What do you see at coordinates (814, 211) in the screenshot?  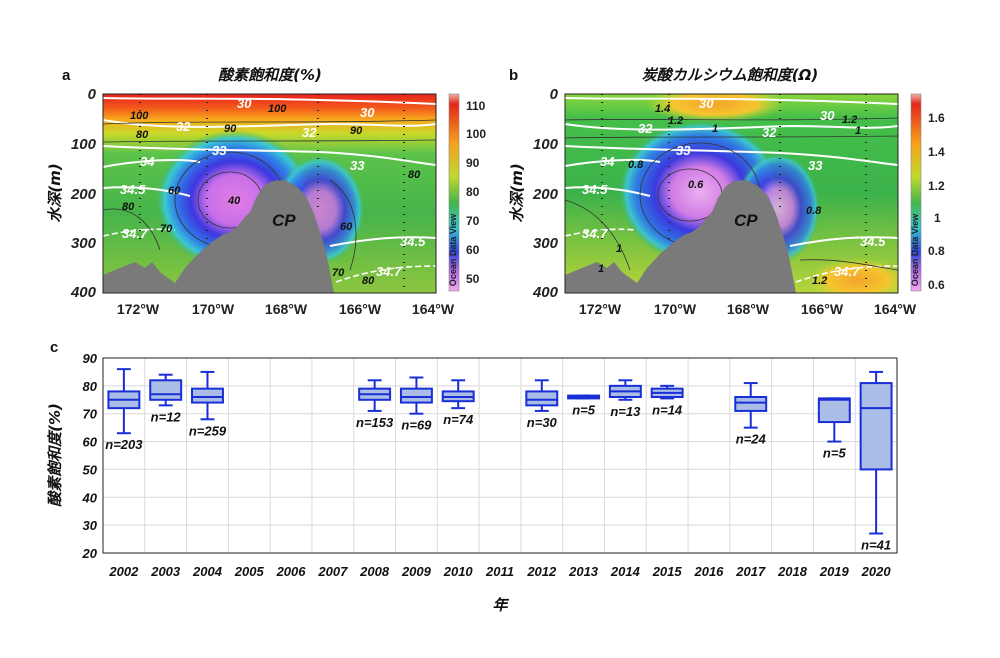 I see `contour-label-b-b8: 0.8` at bounding box center [814, 211].